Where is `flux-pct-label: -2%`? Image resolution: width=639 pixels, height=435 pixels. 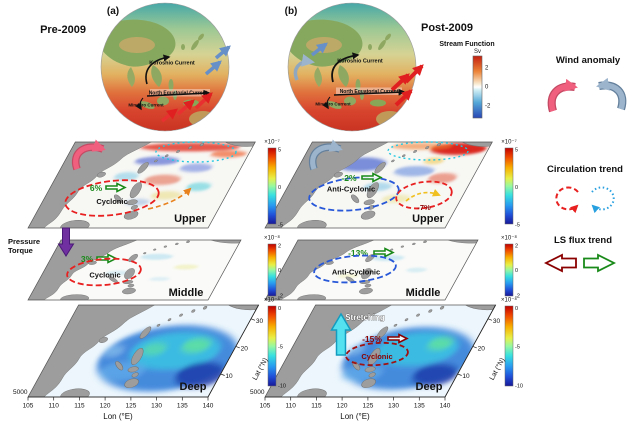 flux-pct-label: -2% is located at coordinates (349, 178).